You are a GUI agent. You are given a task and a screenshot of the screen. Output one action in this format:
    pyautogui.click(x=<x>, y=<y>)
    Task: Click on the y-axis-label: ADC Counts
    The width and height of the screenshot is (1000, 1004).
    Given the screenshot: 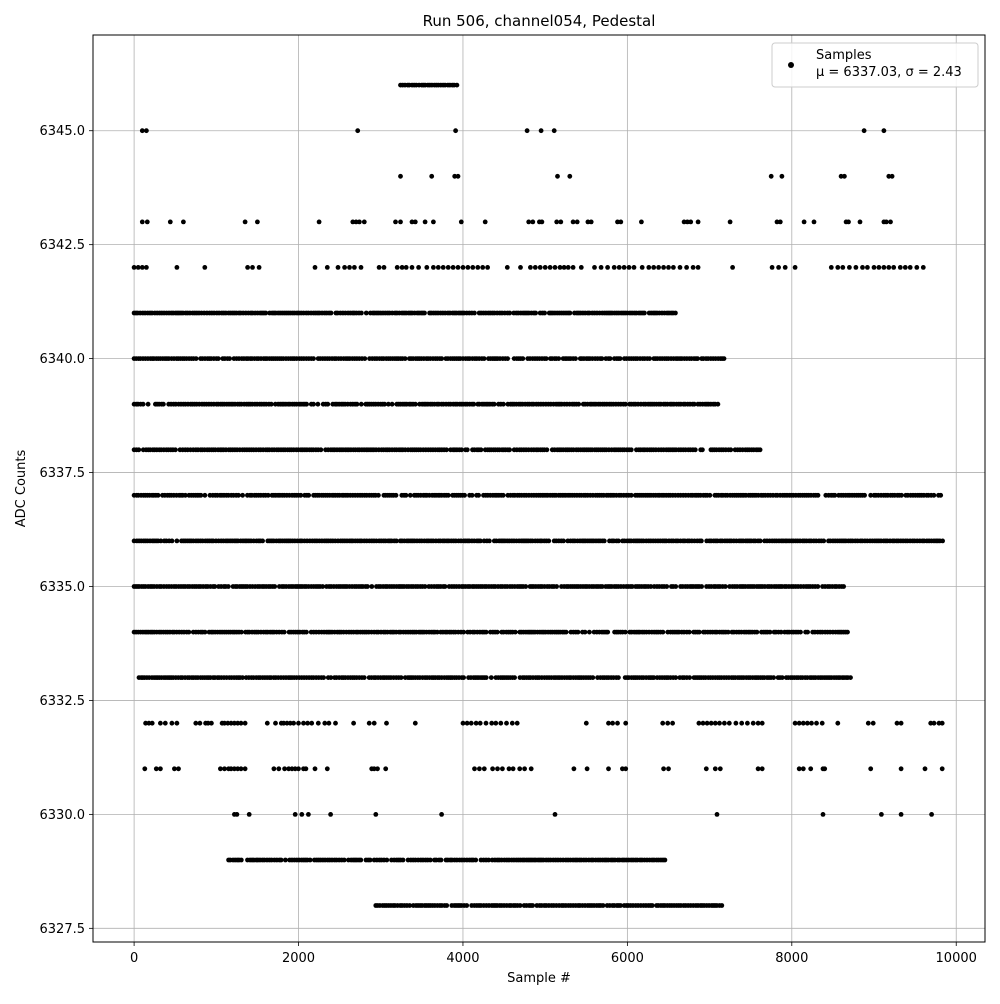 What is the action you would take?
    pyautogui.click(x=21, y=489)
    